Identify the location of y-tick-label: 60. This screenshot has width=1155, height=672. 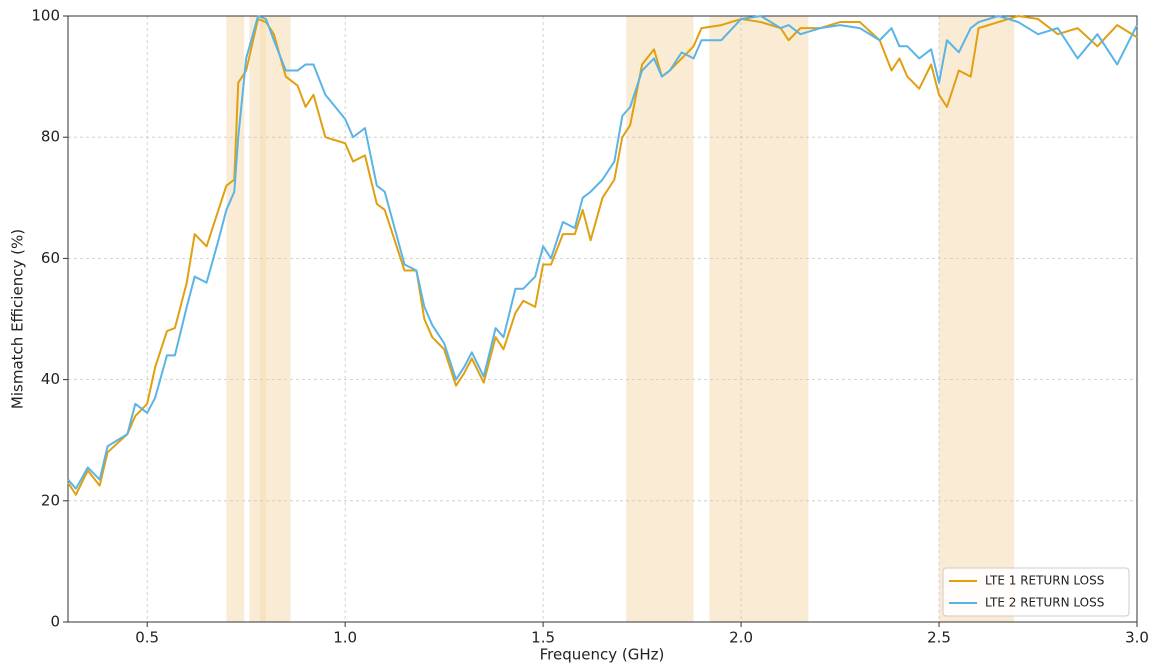
(50, 258).